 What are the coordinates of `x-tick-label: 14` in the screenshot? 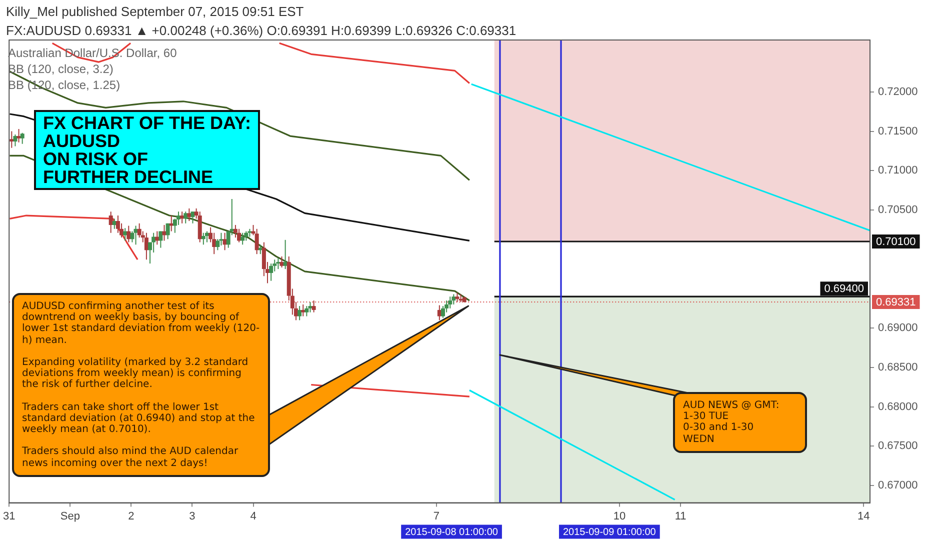 It's located at (864, 516).